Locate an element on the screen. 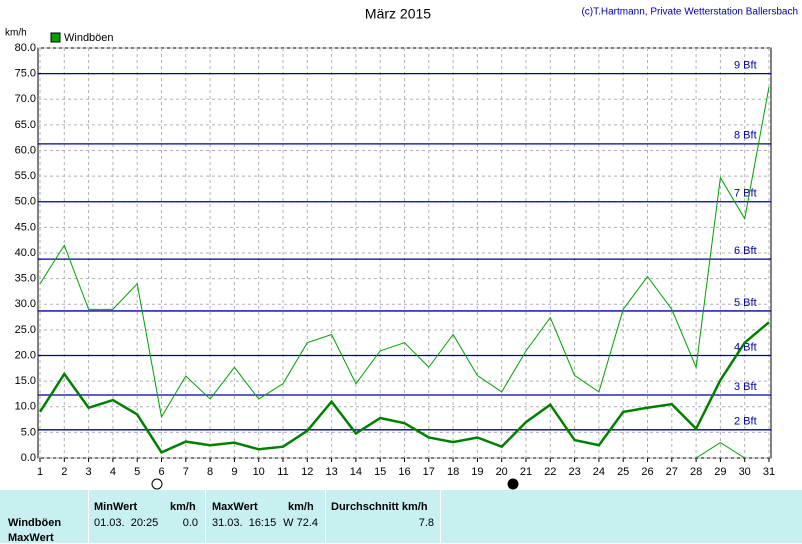 This screenshot has width=802, height=544. reference-label: 6 Bft is located at coordinates (745, 251).